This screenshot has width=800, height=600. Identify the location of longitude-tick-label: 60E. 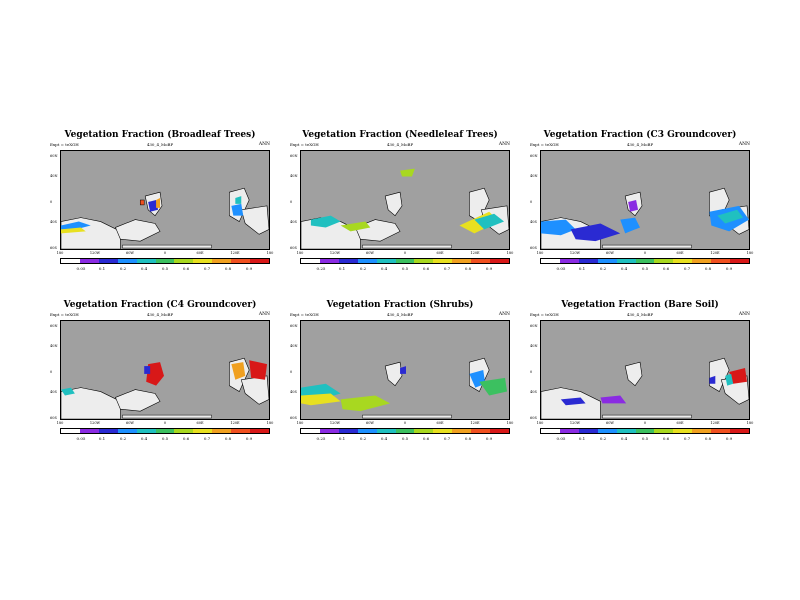
(200, 423).